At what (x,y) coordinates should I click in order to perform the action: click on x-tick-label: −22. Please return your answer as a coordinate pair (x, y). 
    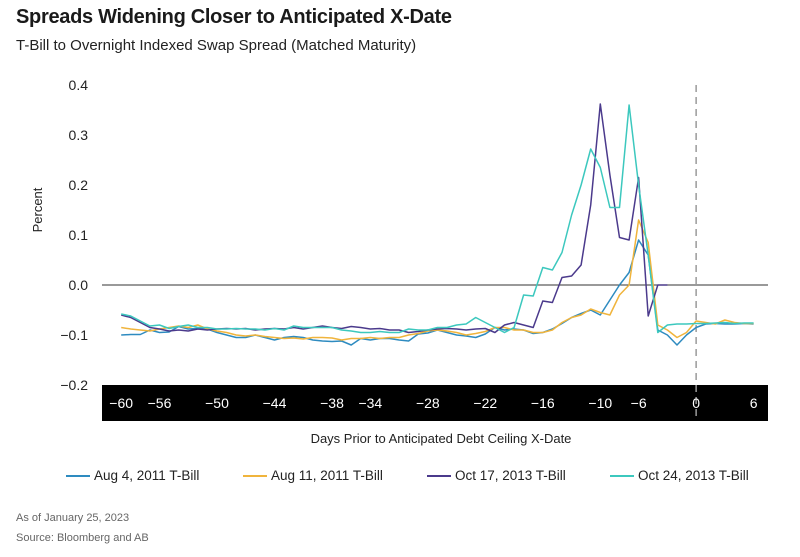
    Looking at the image, I should click on (485, 403).